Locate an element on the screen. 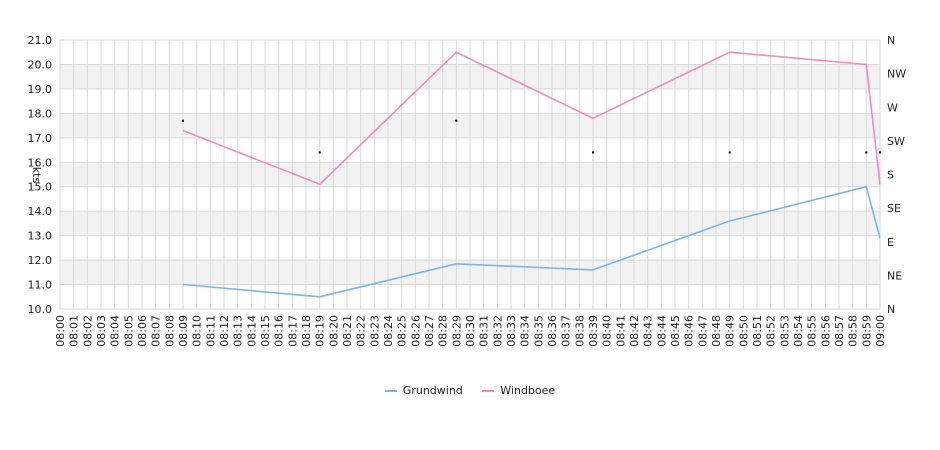  legend-swatch-windboee is located at coordinates (488, 391).